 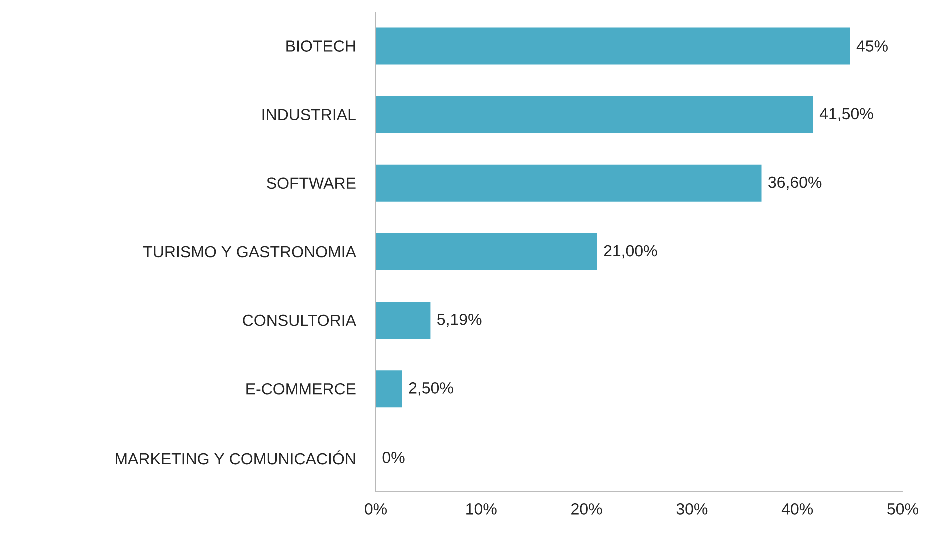 What do you see at coordinates (460, 321) in the screenshot?
I see `data-label: 5,19%` at bounding box center [460, 321].